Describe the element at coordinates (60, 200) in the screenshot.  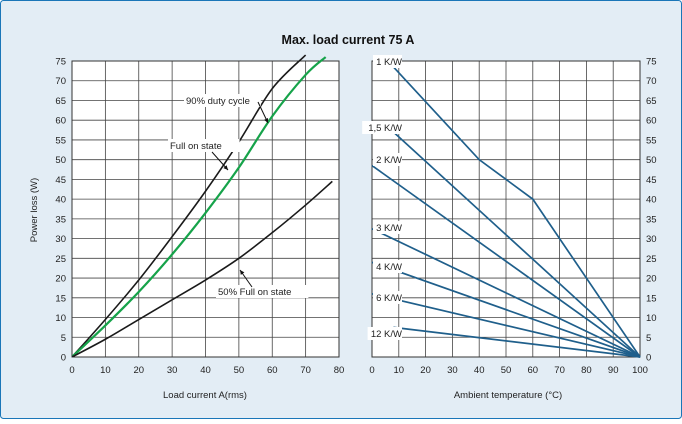
I see `left-y-tick-label: 40` at that location.